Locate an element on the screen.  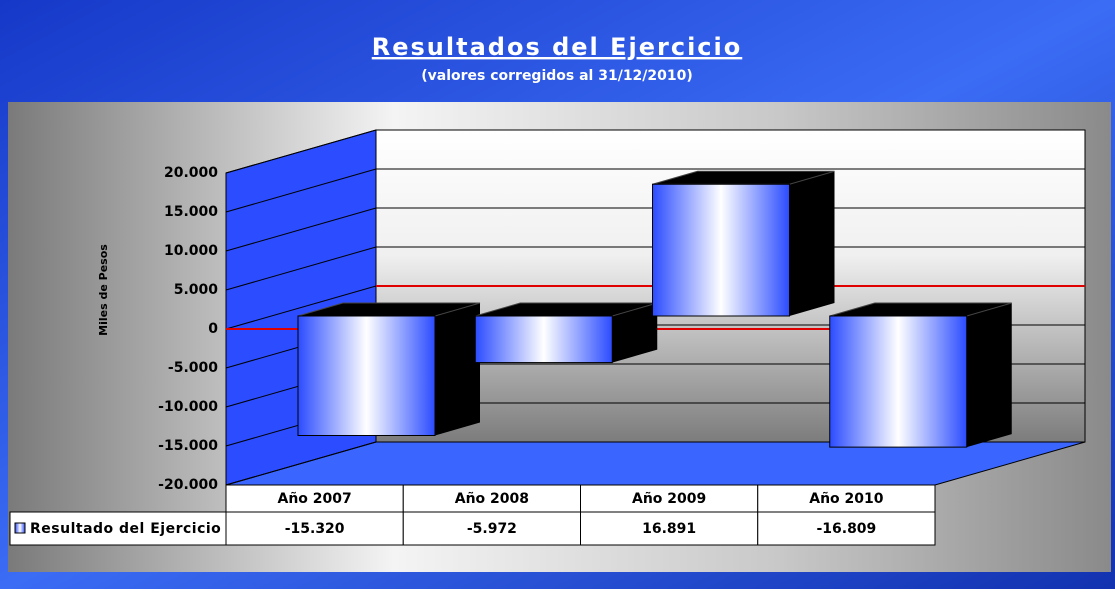
y-axis-label: Miles de Pesos is located at coordinates (103, 290).